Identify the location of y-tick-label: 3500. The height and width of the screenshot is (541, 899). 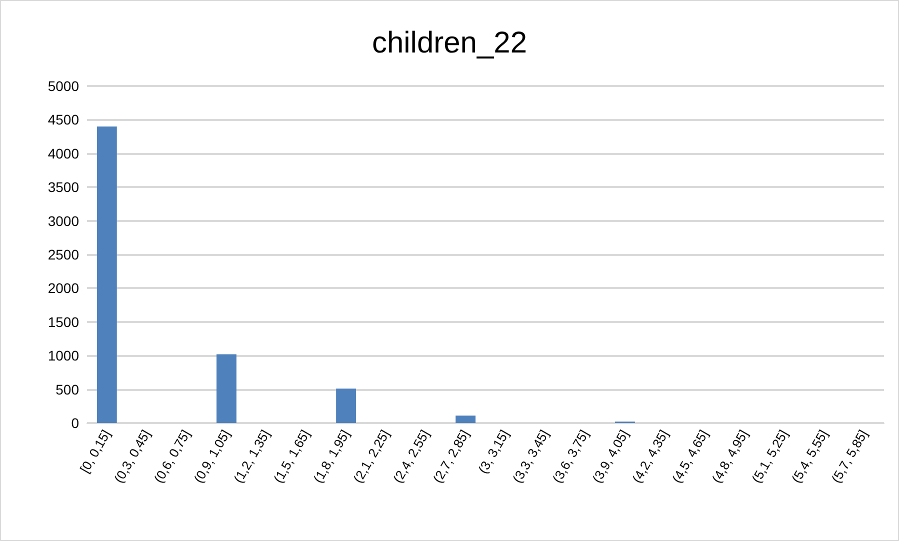
(64, 187).